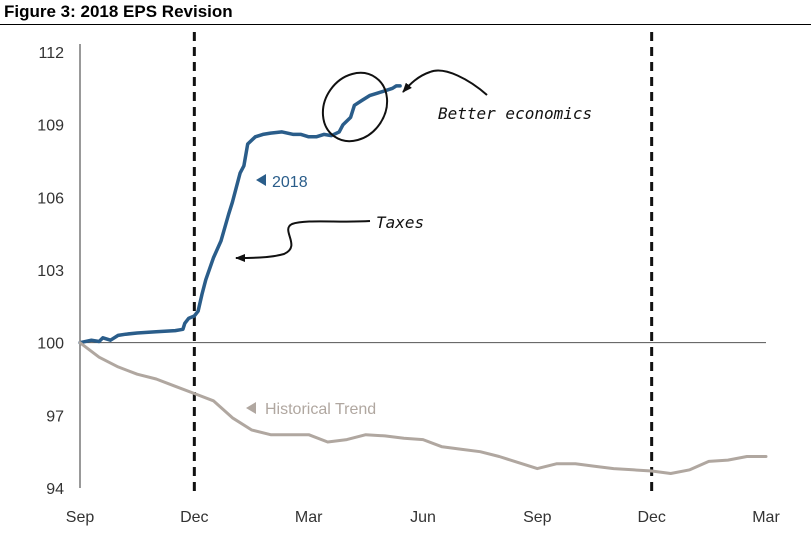 The width and height of the screenshot is (811, 535). I want to click on annotation-taxes-text: Taxes, so click(400, 222).